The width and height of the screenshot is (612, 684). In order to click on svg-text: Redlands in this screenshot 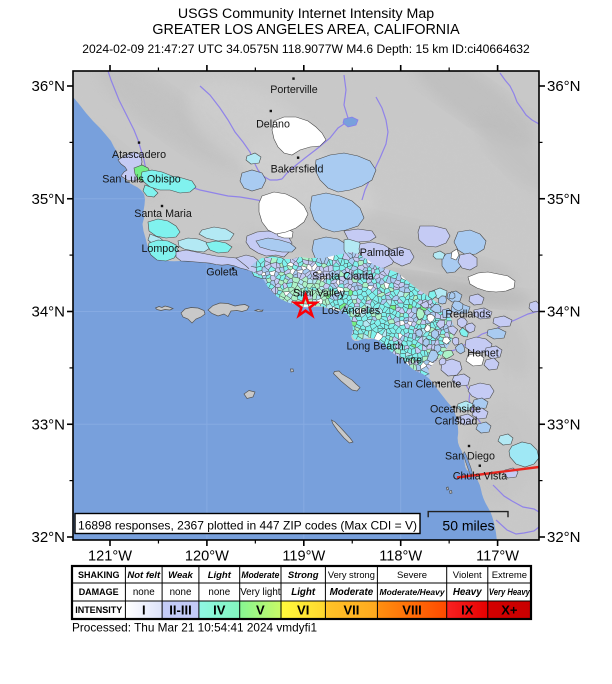, I will do `click(467, 315)`.